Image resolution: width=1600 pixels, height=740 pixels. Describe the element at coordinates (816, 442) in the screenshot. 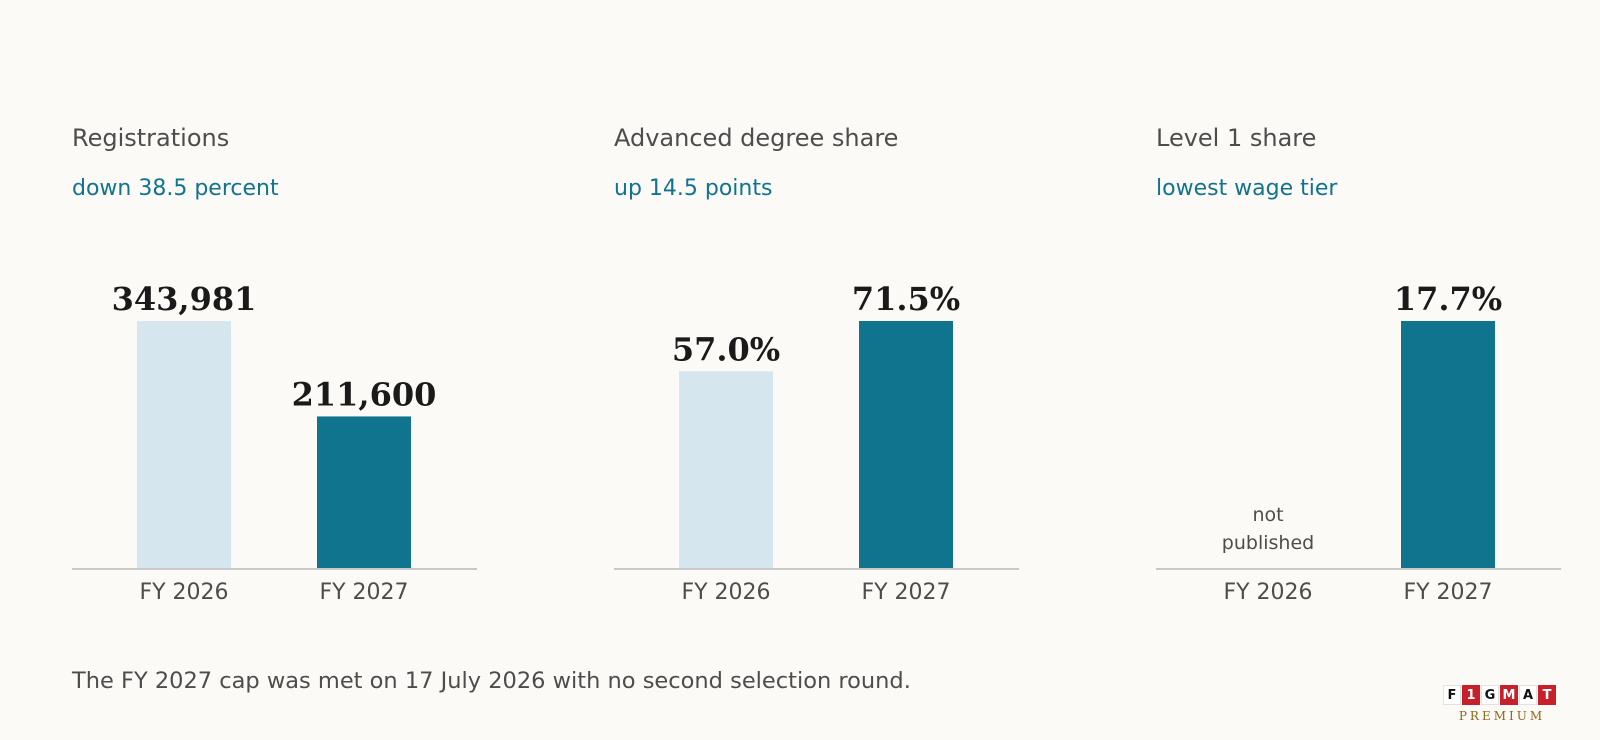

I see `bar-chart: 57.0% FY 2026 71.5% FY 2027` at that location.